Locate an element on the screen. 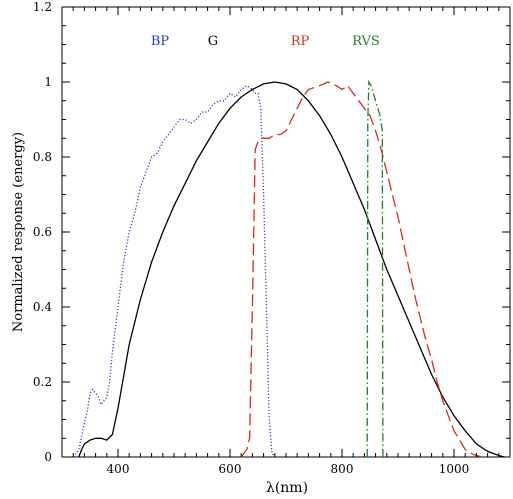 This screenshot has height=499, width=513. y-tick-label: 1 is located at coordinates (48, 82).